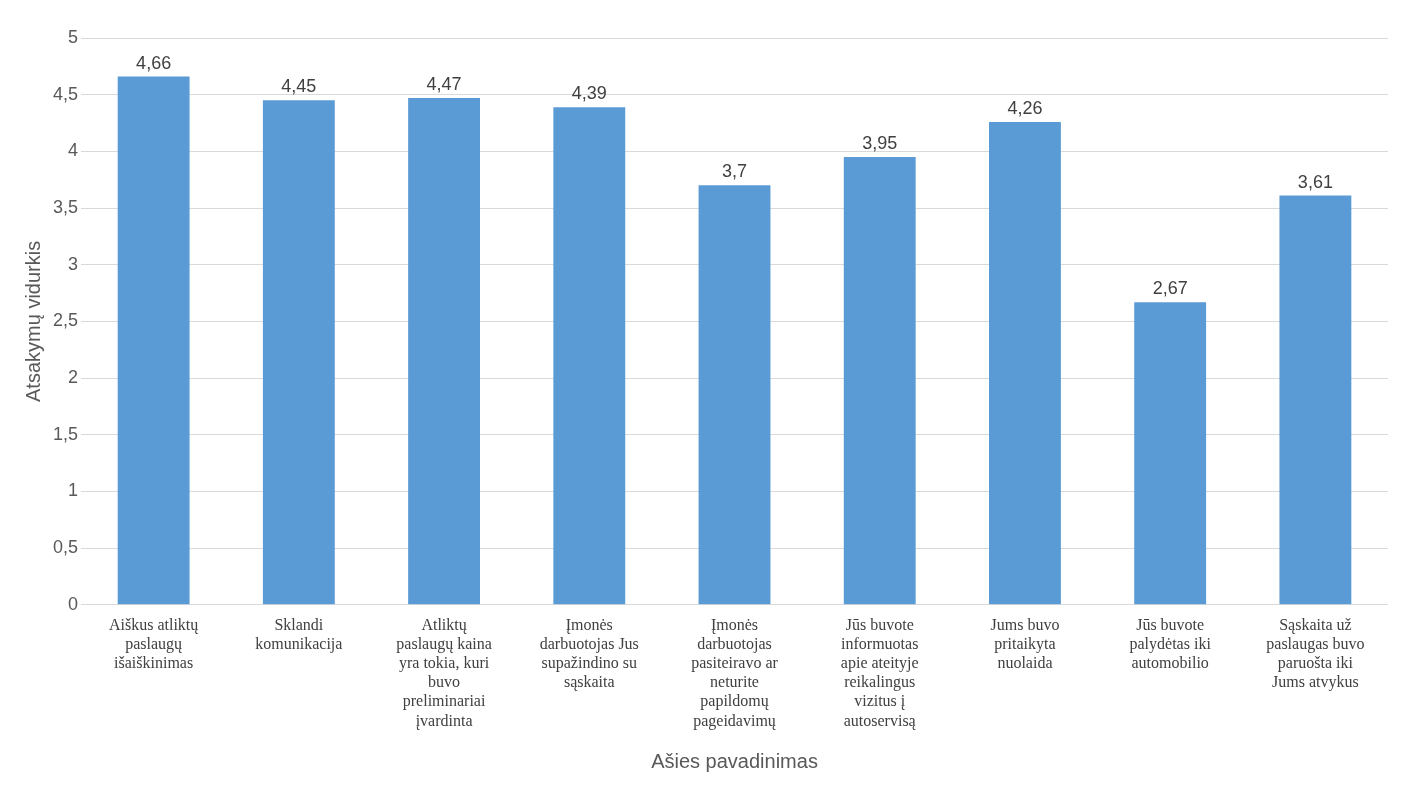 This screenshot has width=1421, height=802. What do you see at coordinates (735, 672) in the screenshot?
I see `x-tick-label: Įmonės darbuotojas pasiteiravo ar neturite papildomų pageidavimų` at bounding box center [735, 672].